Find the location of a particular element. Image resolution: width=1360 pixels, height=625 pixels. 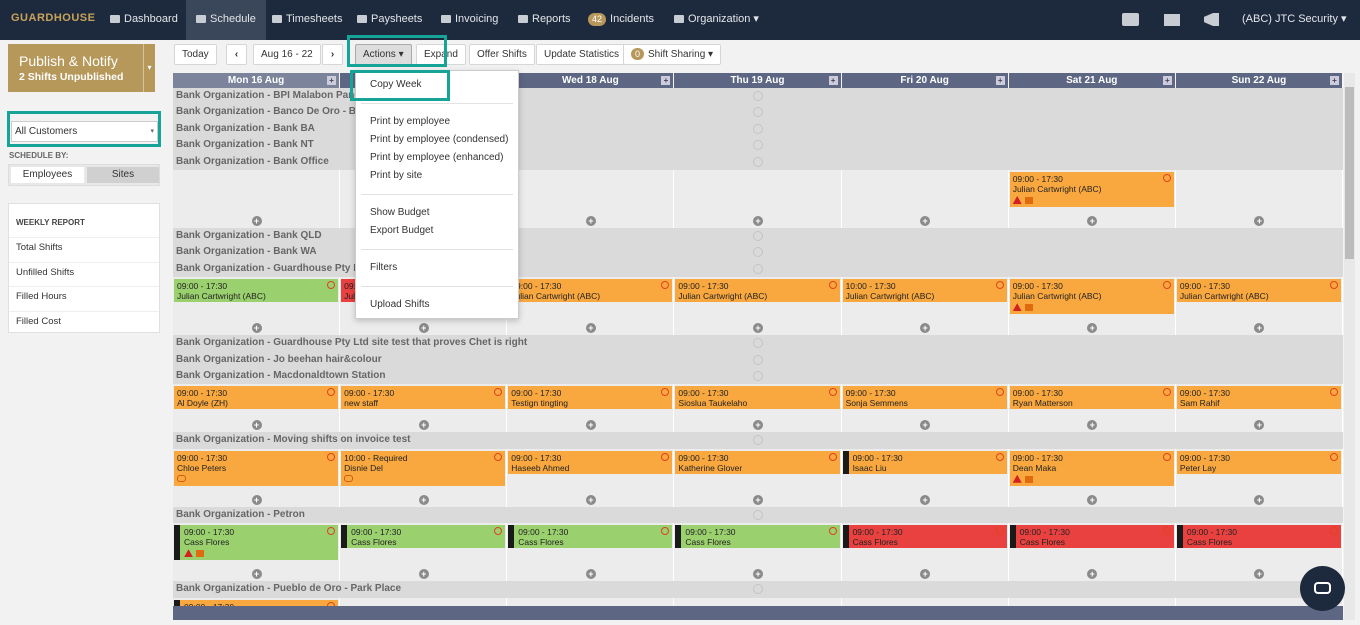

shift-card: 09:00 - 17:30 Ryan Matterson is located at coordinates (1091, 398).